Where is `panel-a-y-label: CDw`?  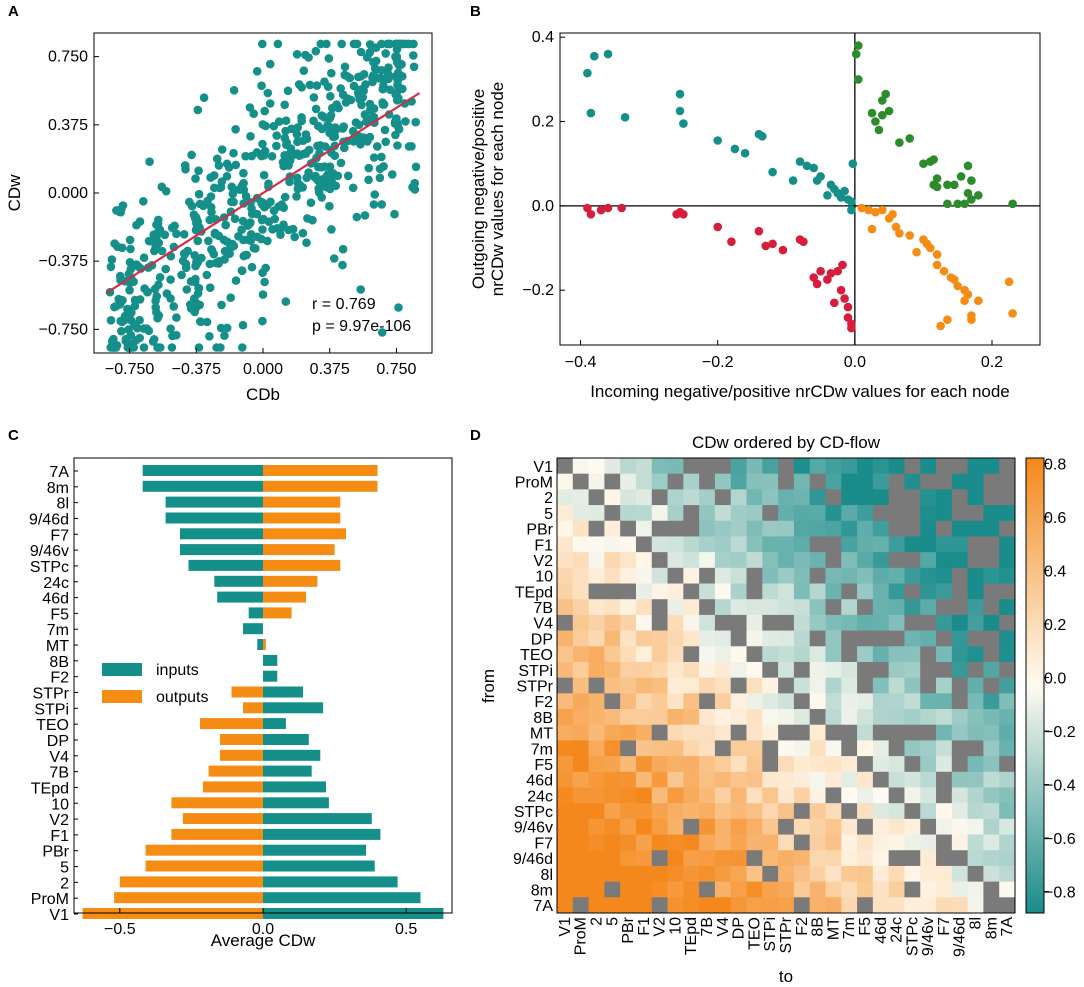
panel-a-y-label: CDw is located at coordinates (14, 193).